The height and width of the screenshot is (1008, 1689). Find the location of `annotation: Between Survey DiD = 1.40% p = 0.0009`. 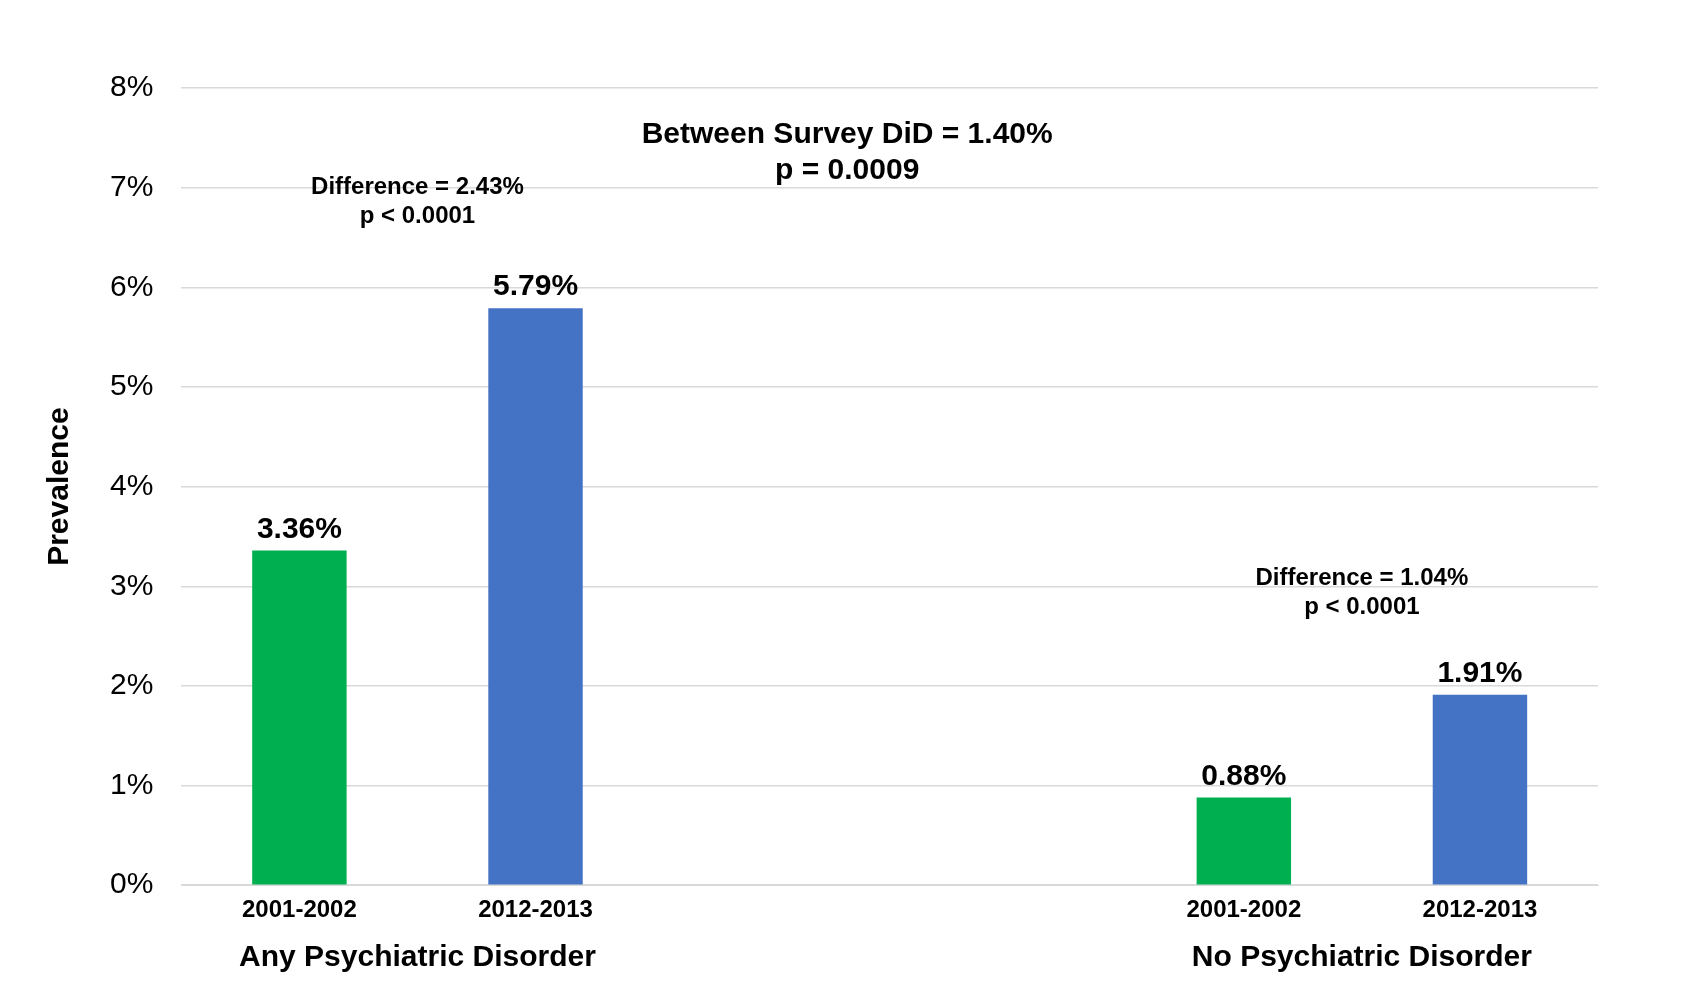

annotation: Between Survey DiD = 1.40% p = 0.0009 is located at coordinates (847, 151).